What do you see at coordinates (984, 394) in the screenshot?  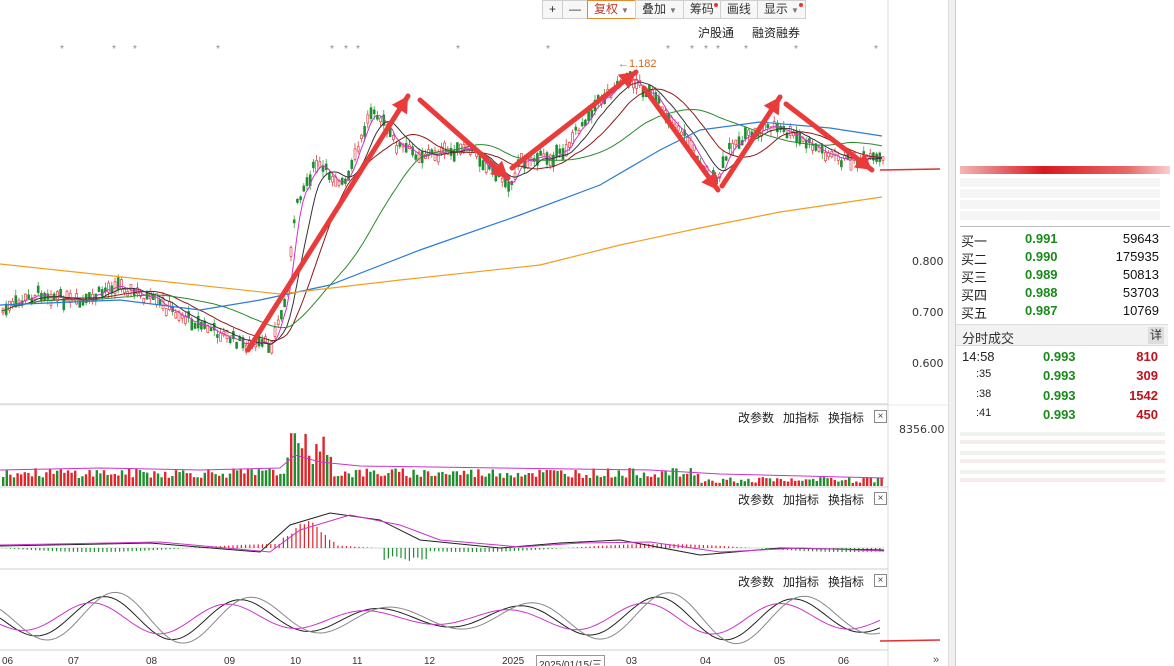 I see `tick-time: :38` at bounding box center [984, 394].